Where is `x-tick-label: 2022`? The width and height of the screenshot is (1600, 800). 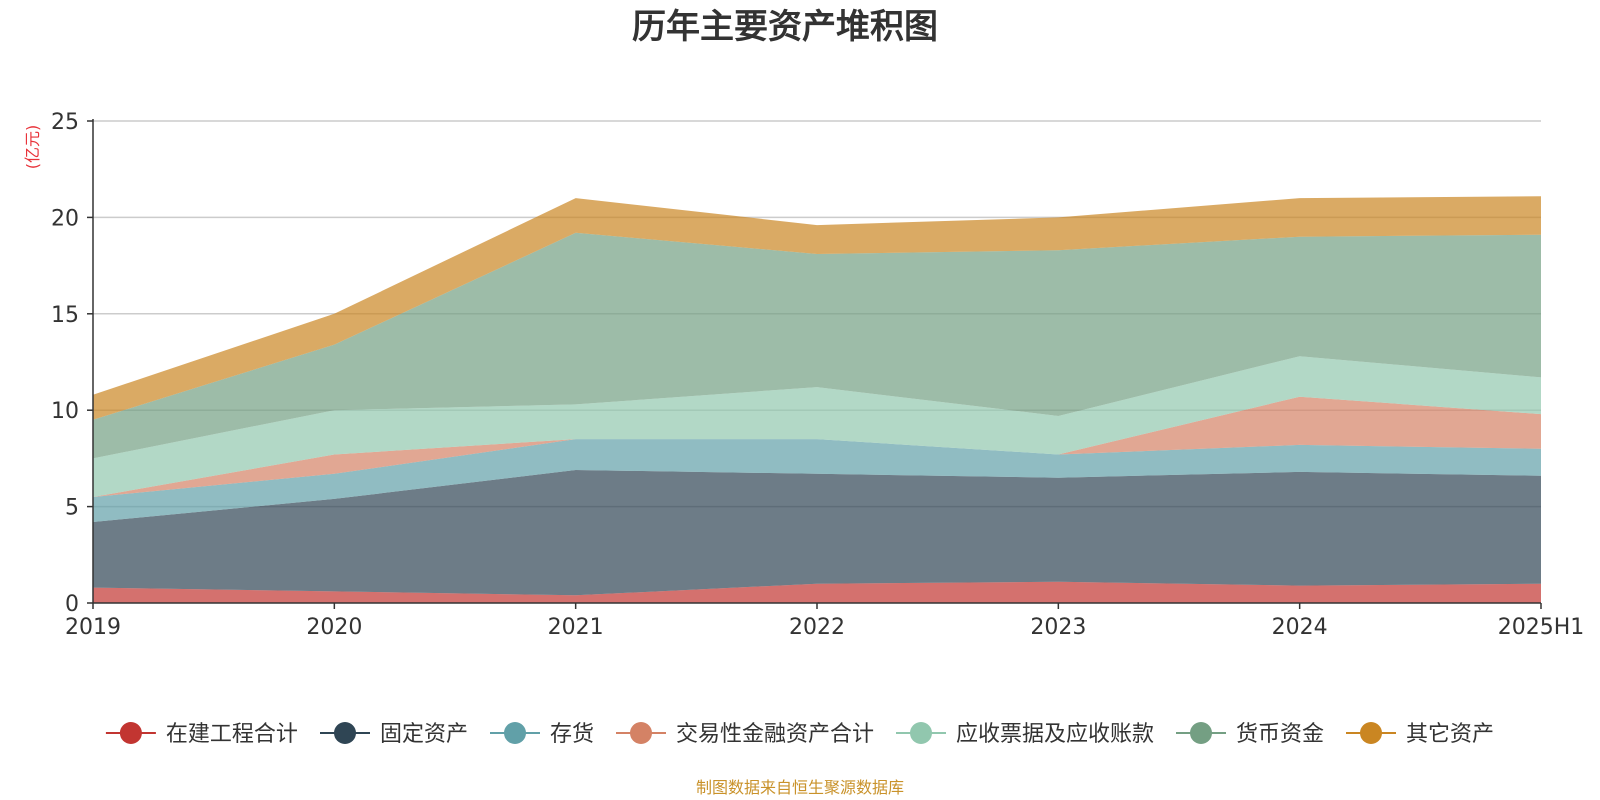 x-tick-label: 2022 is located at coordinates (817, 627).